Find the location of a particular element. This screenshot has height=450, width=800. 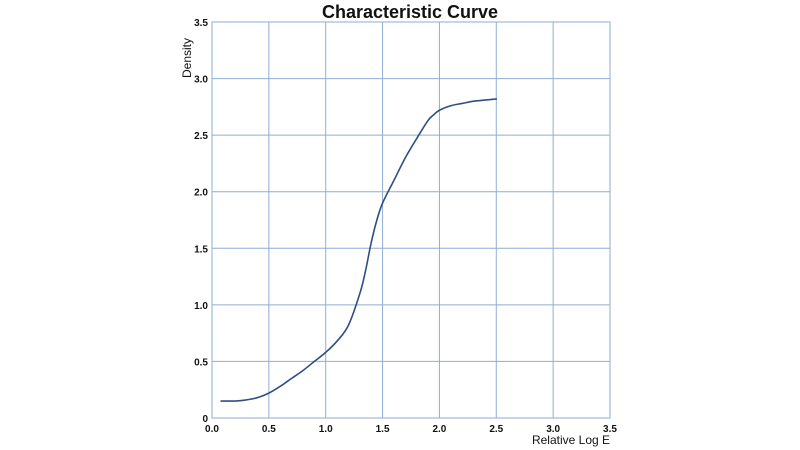

x-tick-label: 3.5 is located at coordinates (610, 429).